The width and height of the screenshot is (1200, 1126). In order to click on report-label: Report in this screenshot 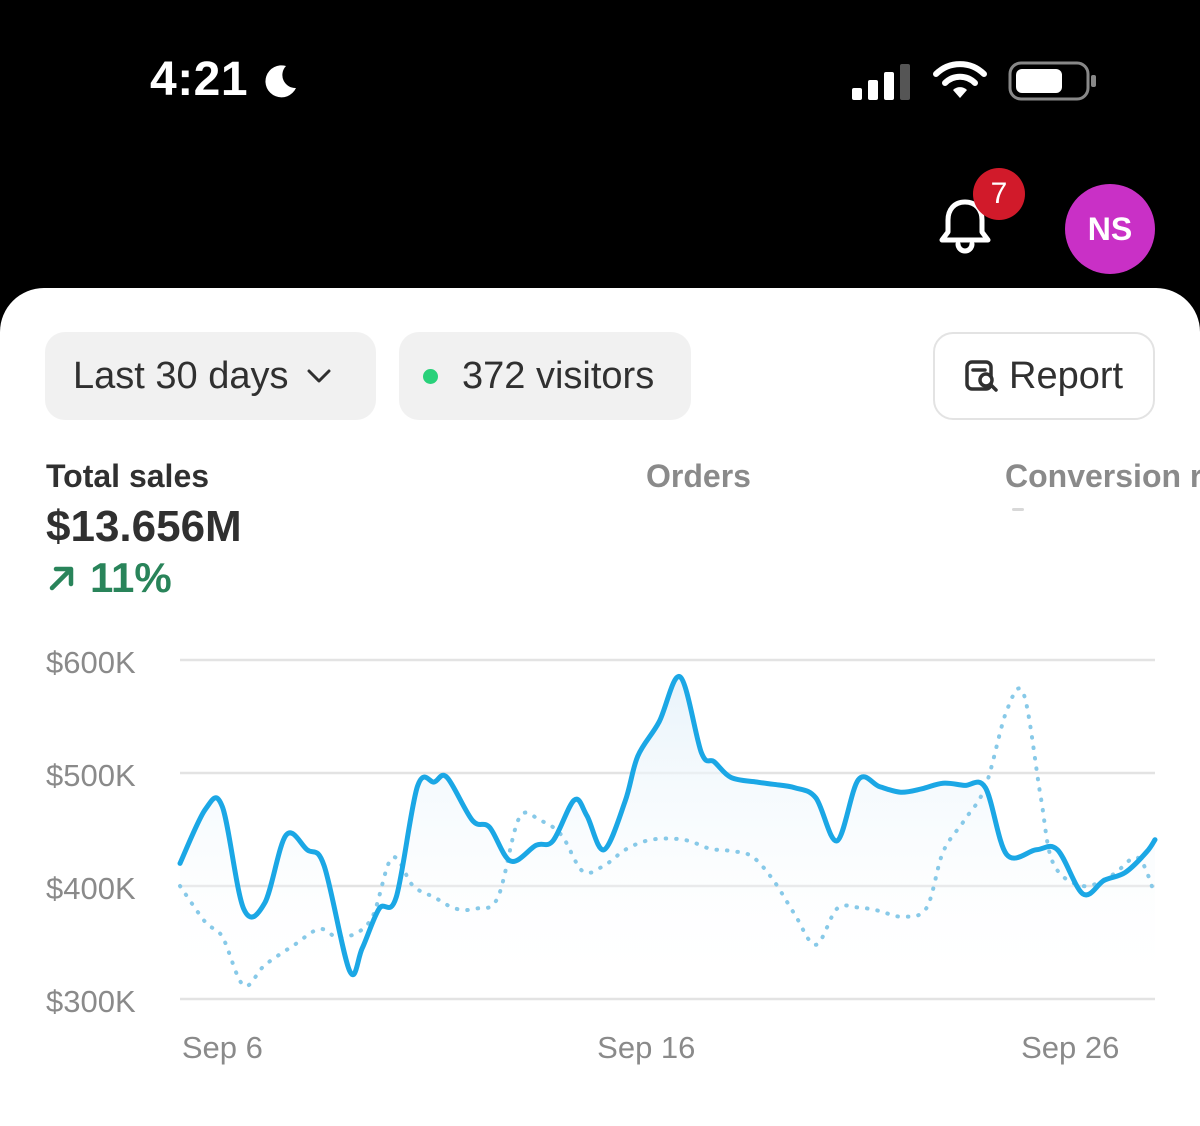, I will do `click(1066, 375)`.